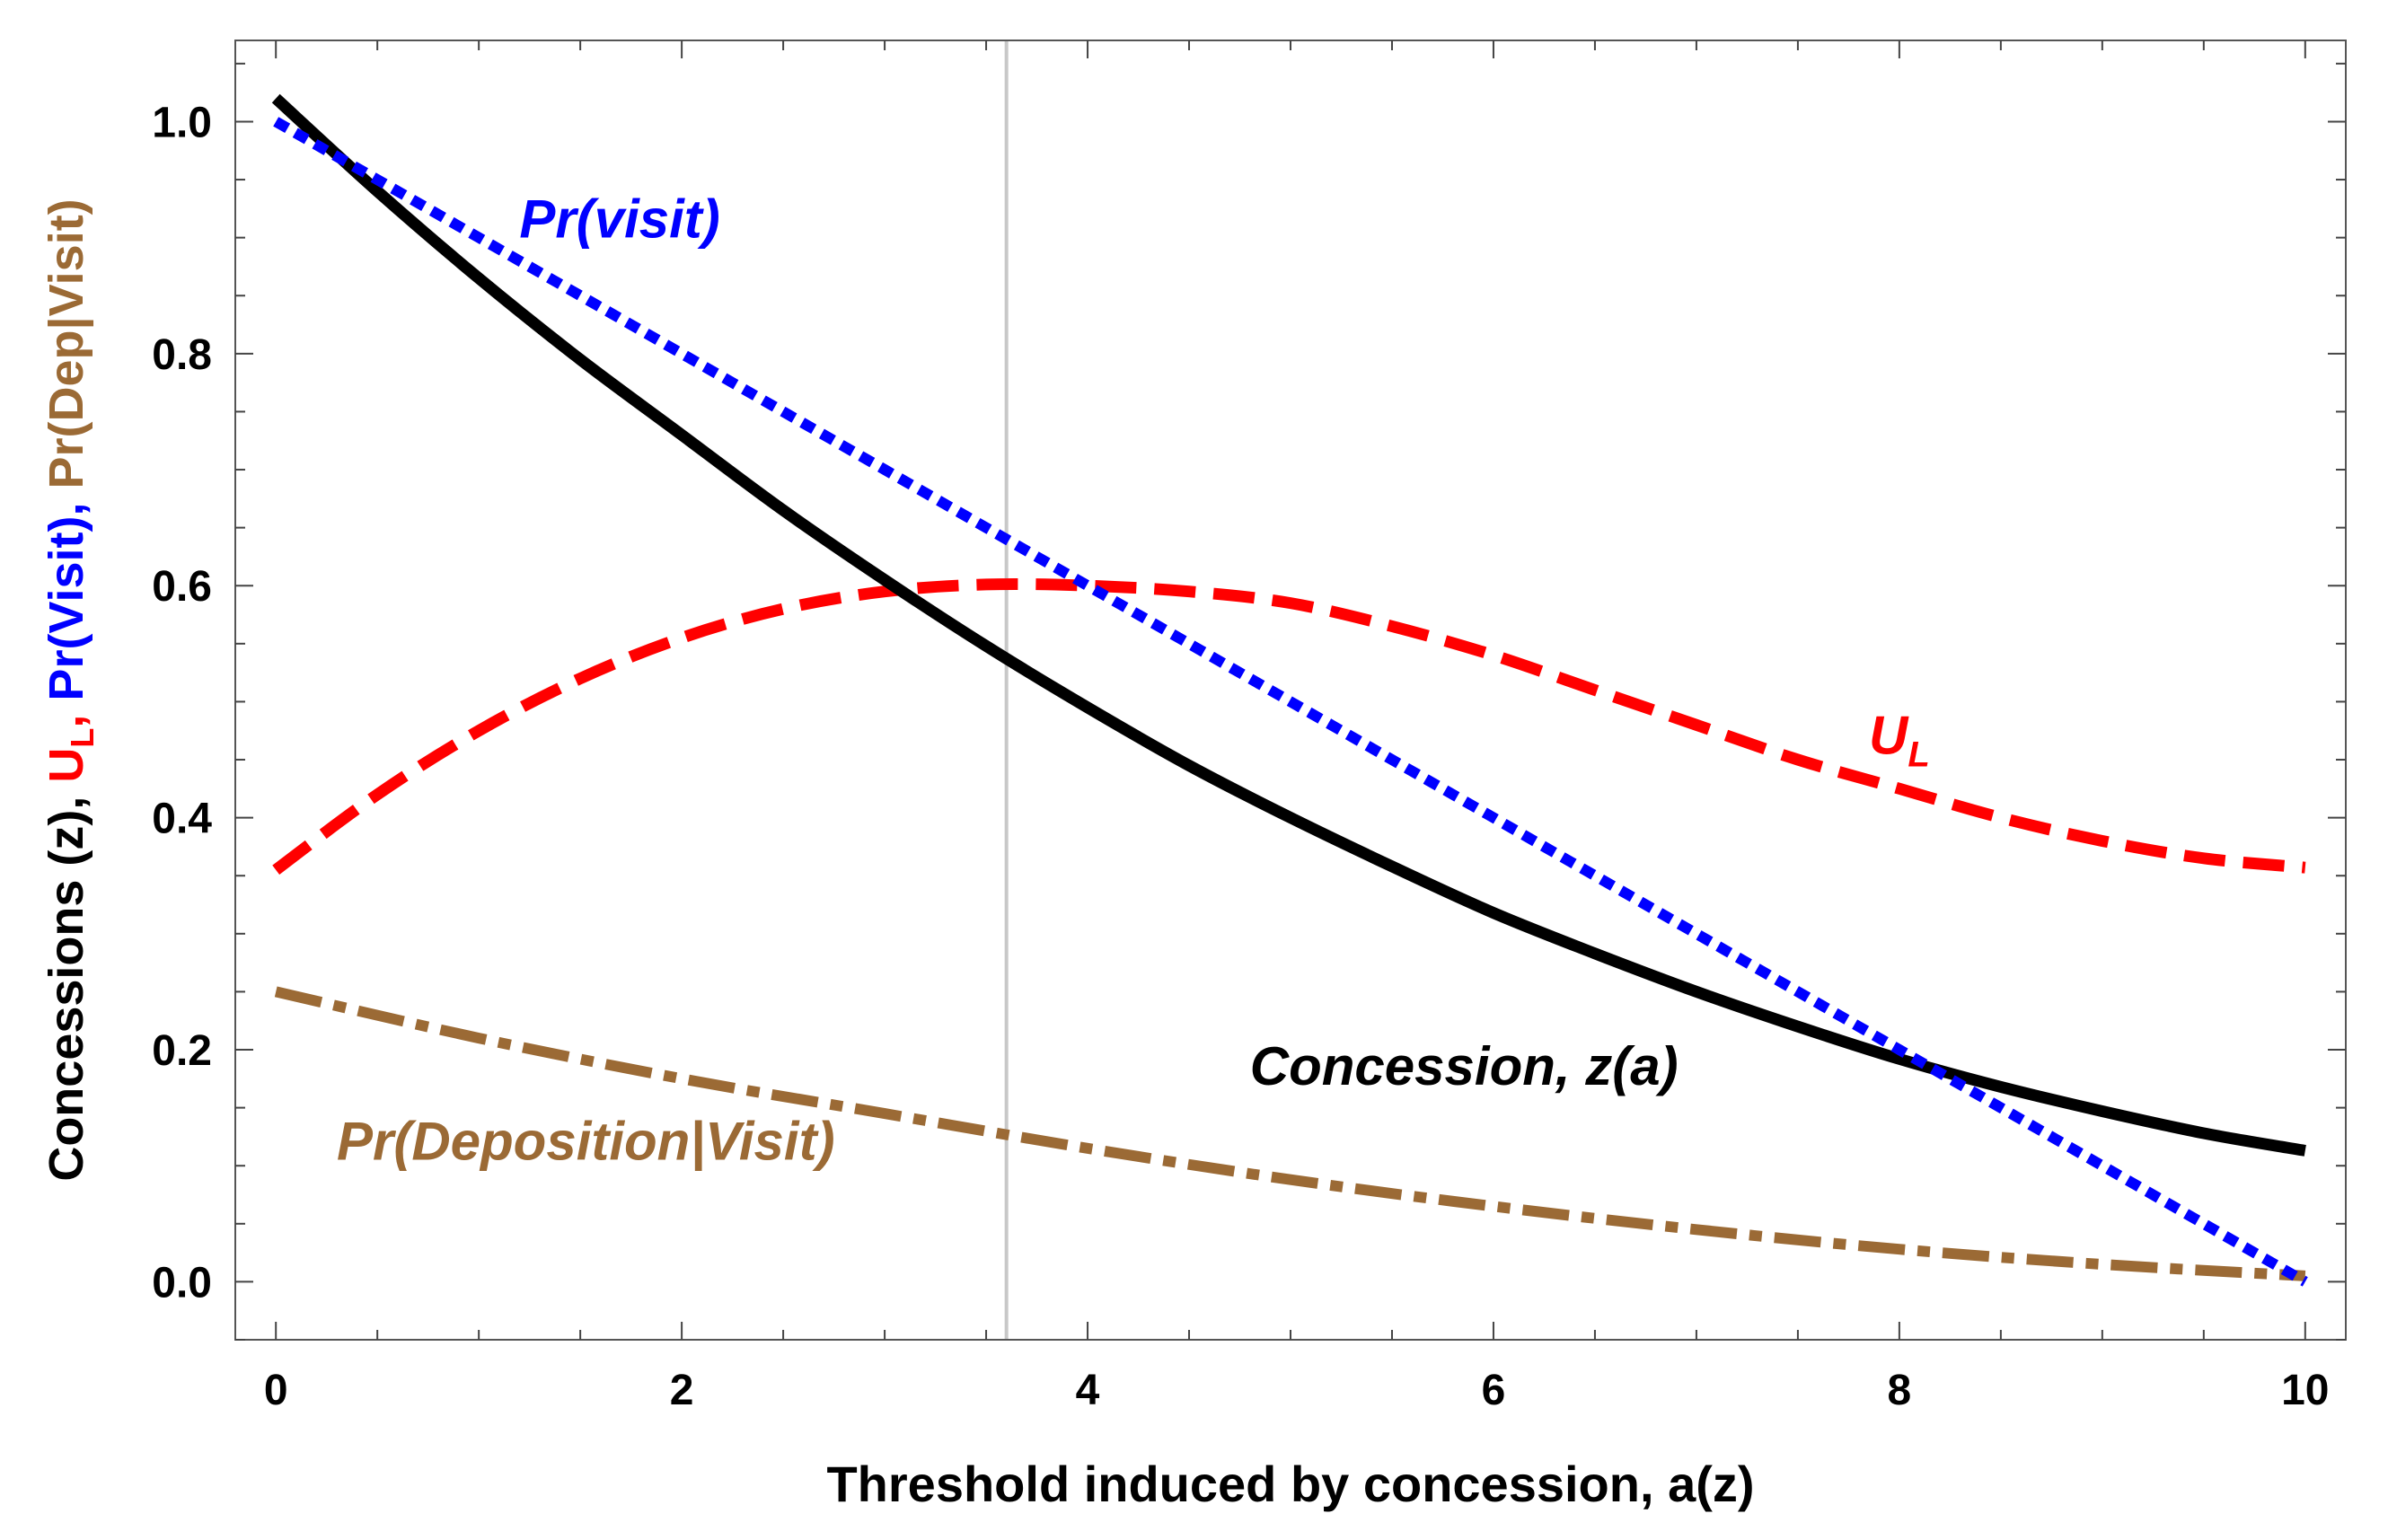  I want to click on y-axis-label-part: Pr(Visit),, so click(66, 595).